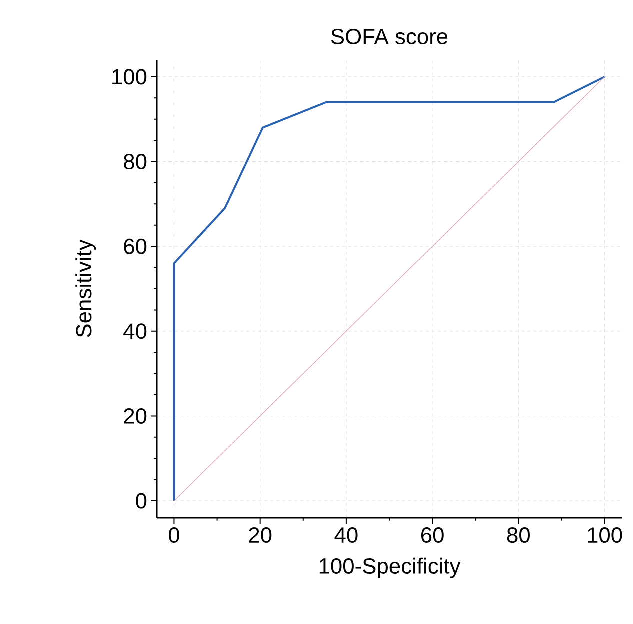  What do you see at coordinates (135, 246) in the screenshot?
I see `y-tick-label: 60` at bounding box center [135, 246].